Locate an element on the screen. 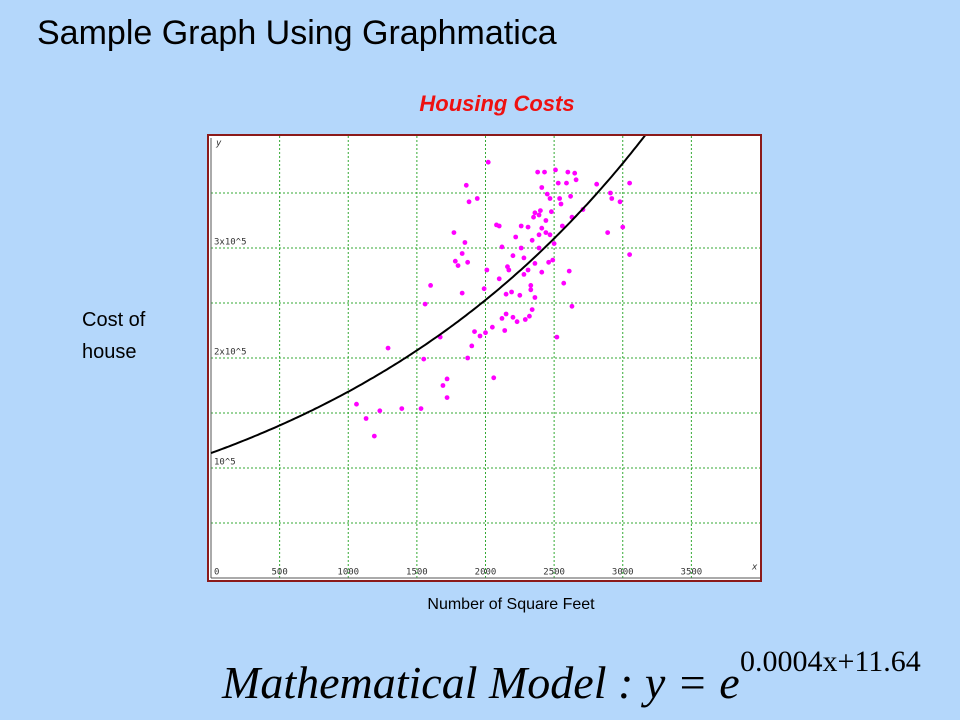  x-tick-label: 500 is located at coordinates (279, 573).